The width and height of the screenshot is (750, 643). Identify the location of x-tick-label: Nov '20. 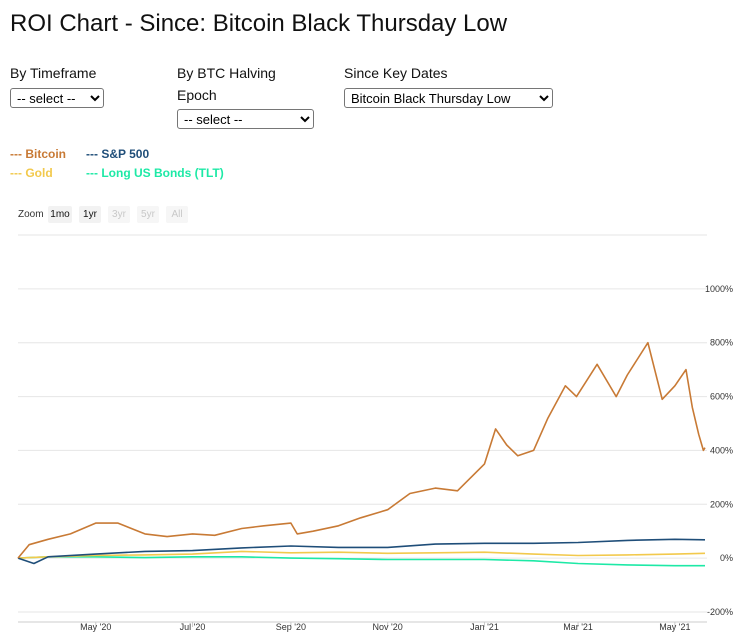
(388, 627).